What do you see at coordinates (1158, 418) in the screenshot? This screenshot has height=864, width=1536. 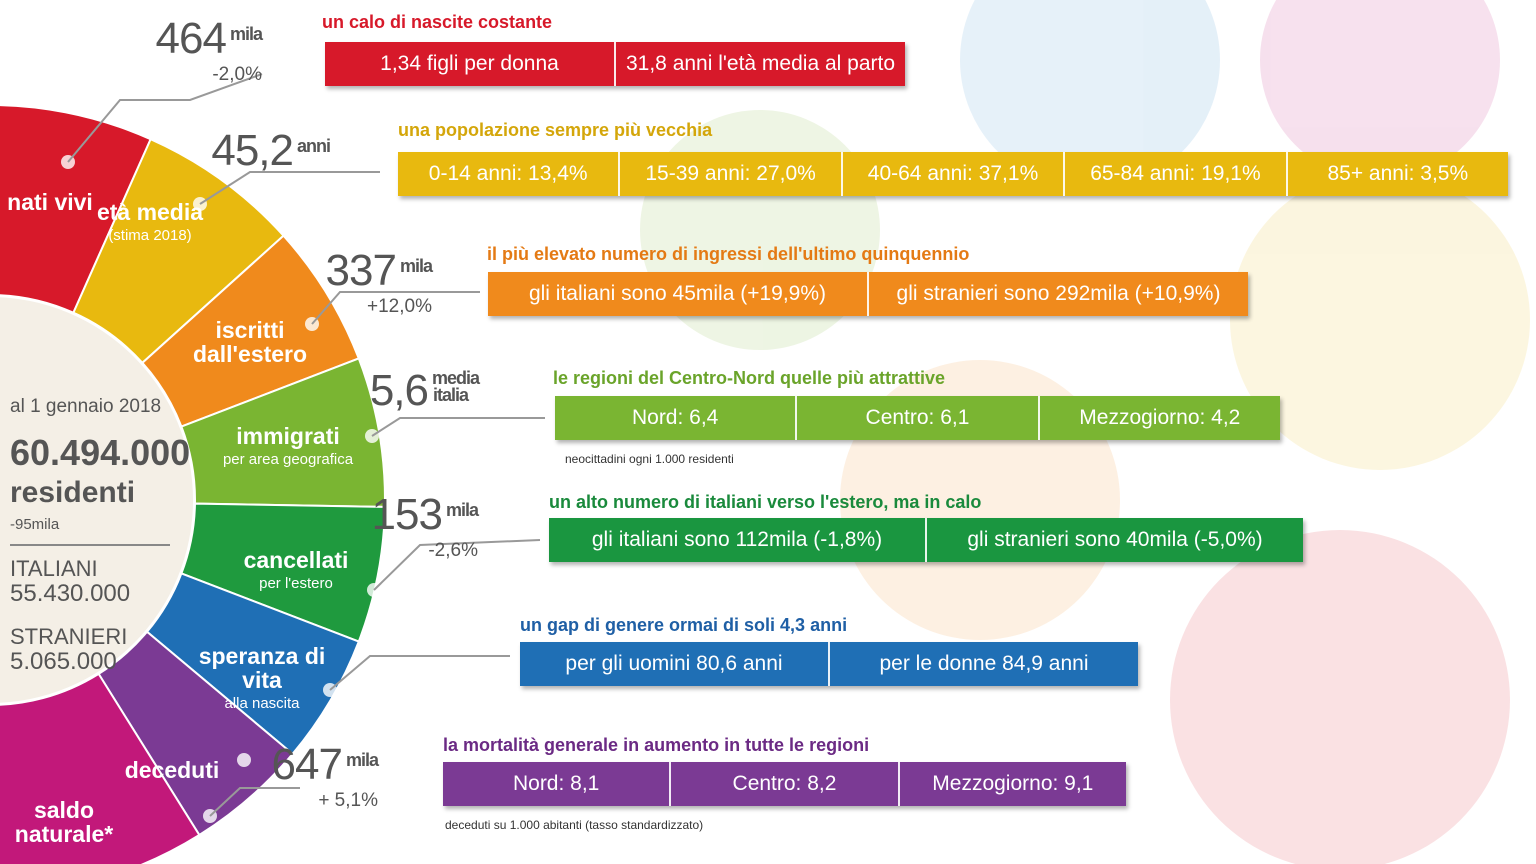 I see `bar-cell: Mezzogiorno: 4,2` at bounding box center [1158, 418].